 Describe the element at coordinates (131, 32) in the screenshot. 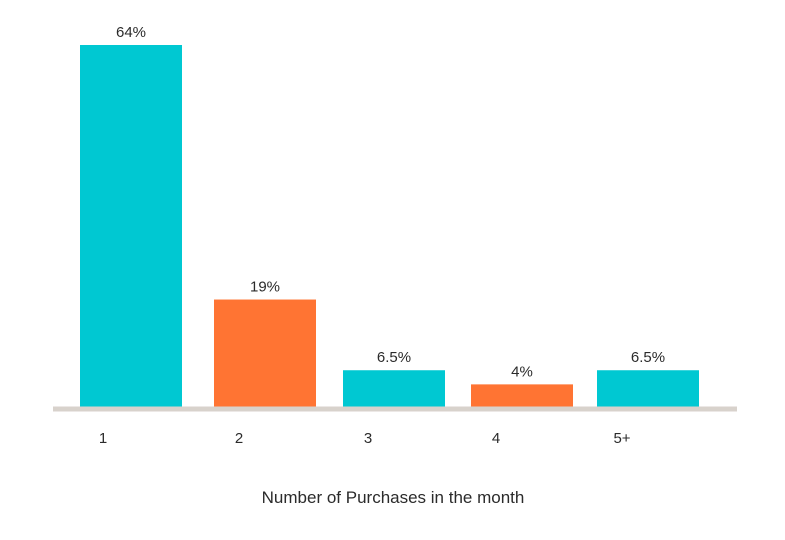

I see `data-label-0: 64%` at that location.